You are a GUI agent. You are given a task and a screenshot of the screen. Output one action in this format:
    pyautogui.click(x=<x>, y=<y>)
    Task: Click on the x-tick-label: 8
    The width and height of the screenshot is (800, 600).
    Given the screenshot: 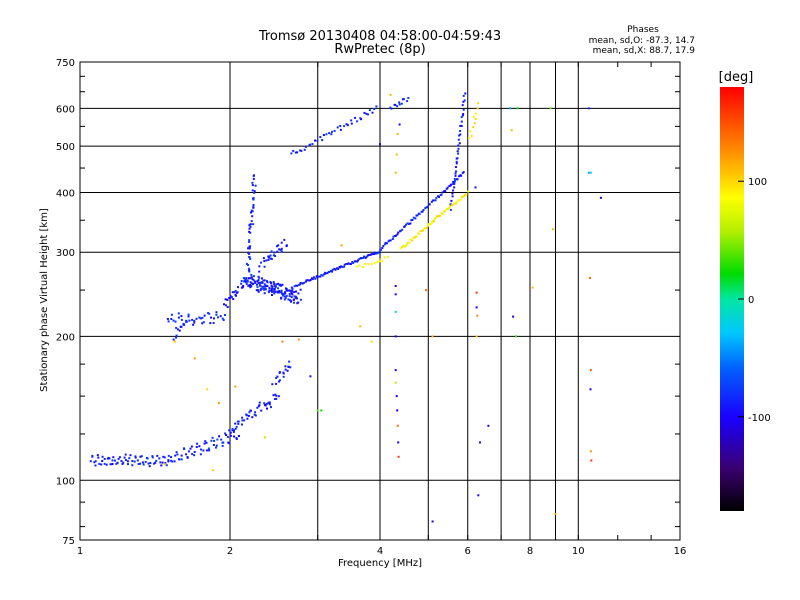 What is the action you would take?
    pyautogui.click(x=530, y=551)
    